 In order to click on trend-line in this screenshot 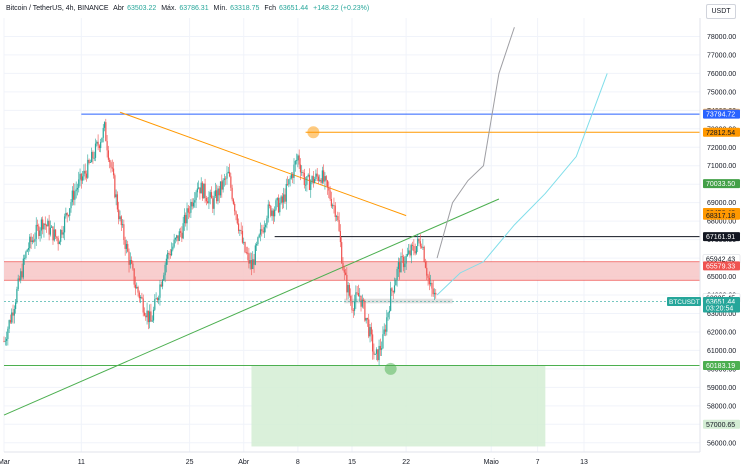, I will do `click(263, 164)`.